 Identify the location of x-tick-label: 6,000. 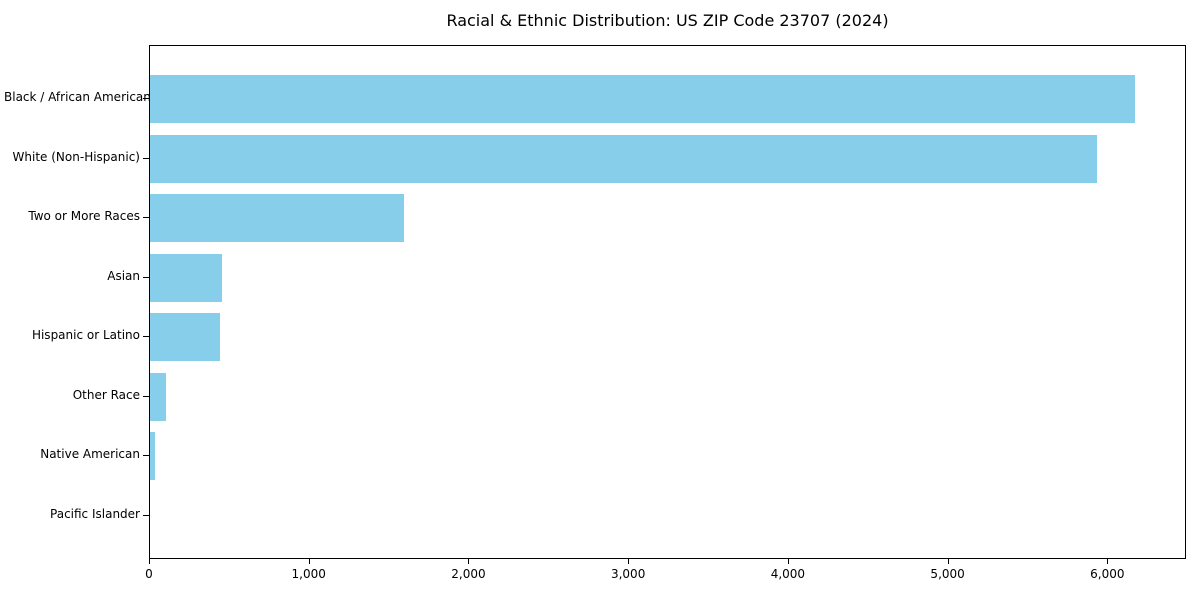
(1107, 574).